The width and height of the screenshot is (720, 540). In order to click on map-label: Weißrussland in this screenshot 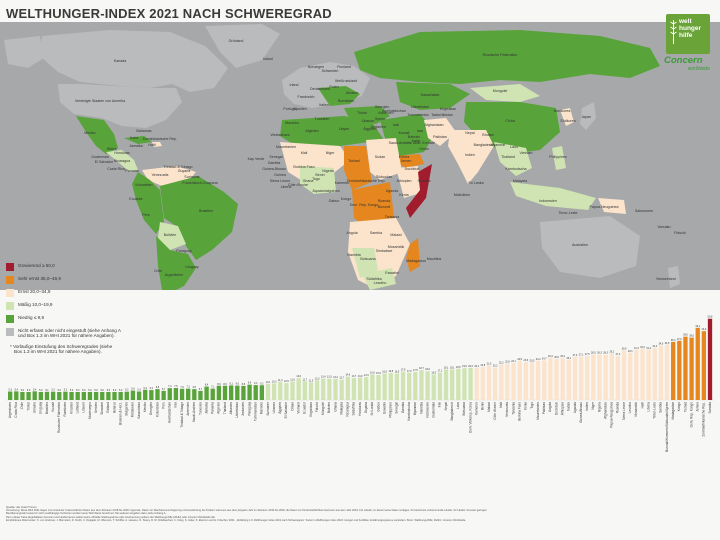, I will do `click(346, 81)`.